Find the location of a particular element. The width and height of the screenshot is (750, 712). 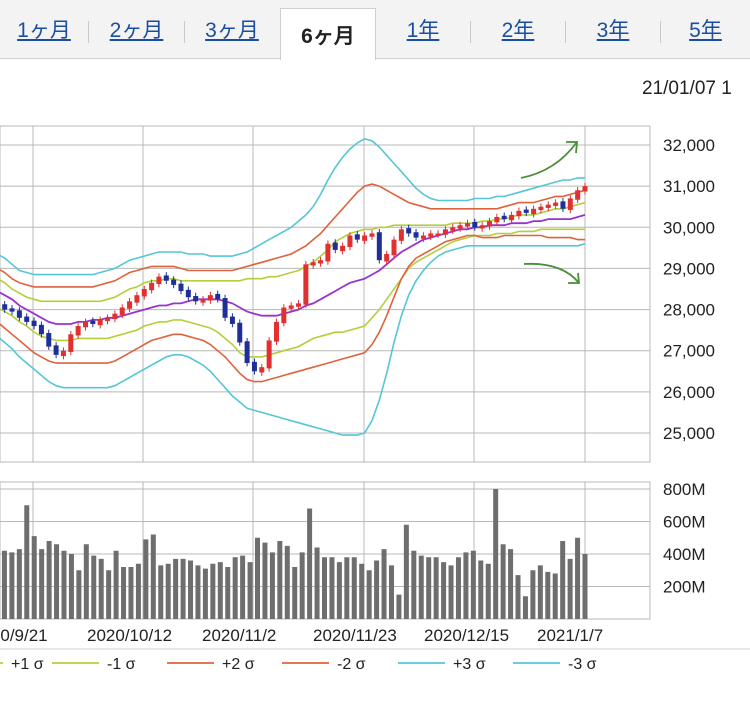

tab-1-year: 1年 is located at coordinates (423, 30).